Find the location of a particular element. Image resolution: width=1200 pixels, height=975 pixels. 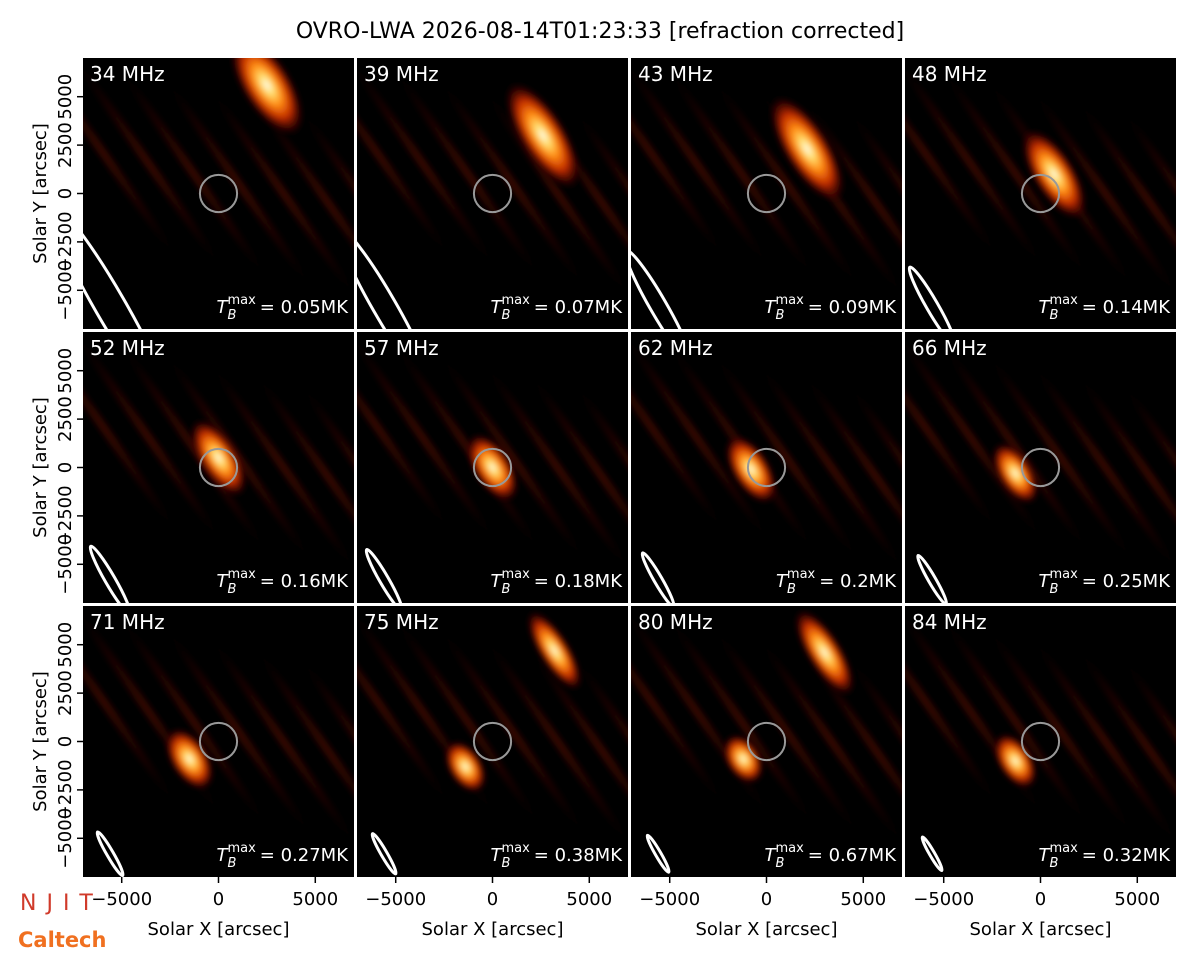

tb-part: = 0.05MK is located at coordinates (304, 307).